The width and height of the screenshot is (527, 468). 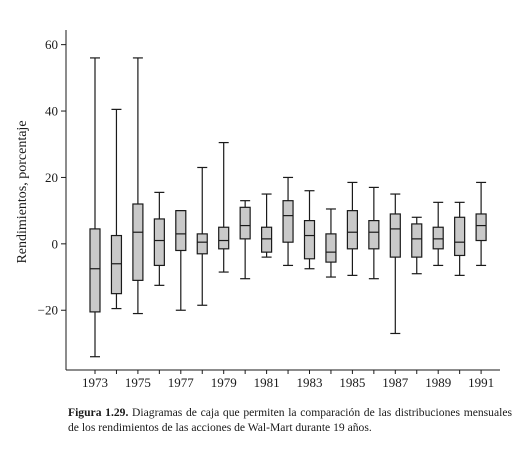 What do you see at coordinates (395, 382) in the screenshot?
I see `x-tick-label: 1987` at bounding box center [395, 382].